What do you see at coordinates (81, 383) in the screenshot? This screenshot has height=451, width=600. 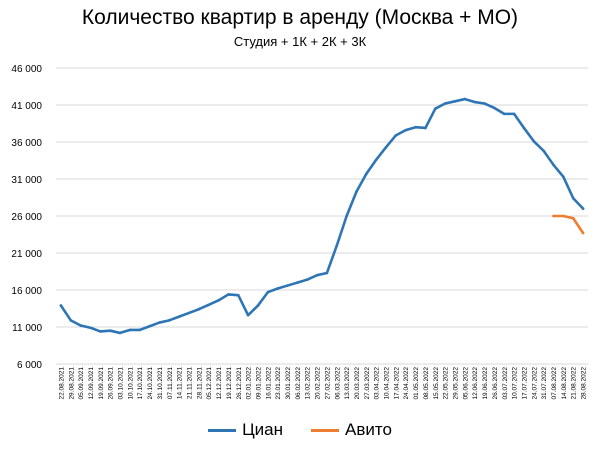 I see `x-tick-label: 05.09.2021` at bounding box center [81, 383].